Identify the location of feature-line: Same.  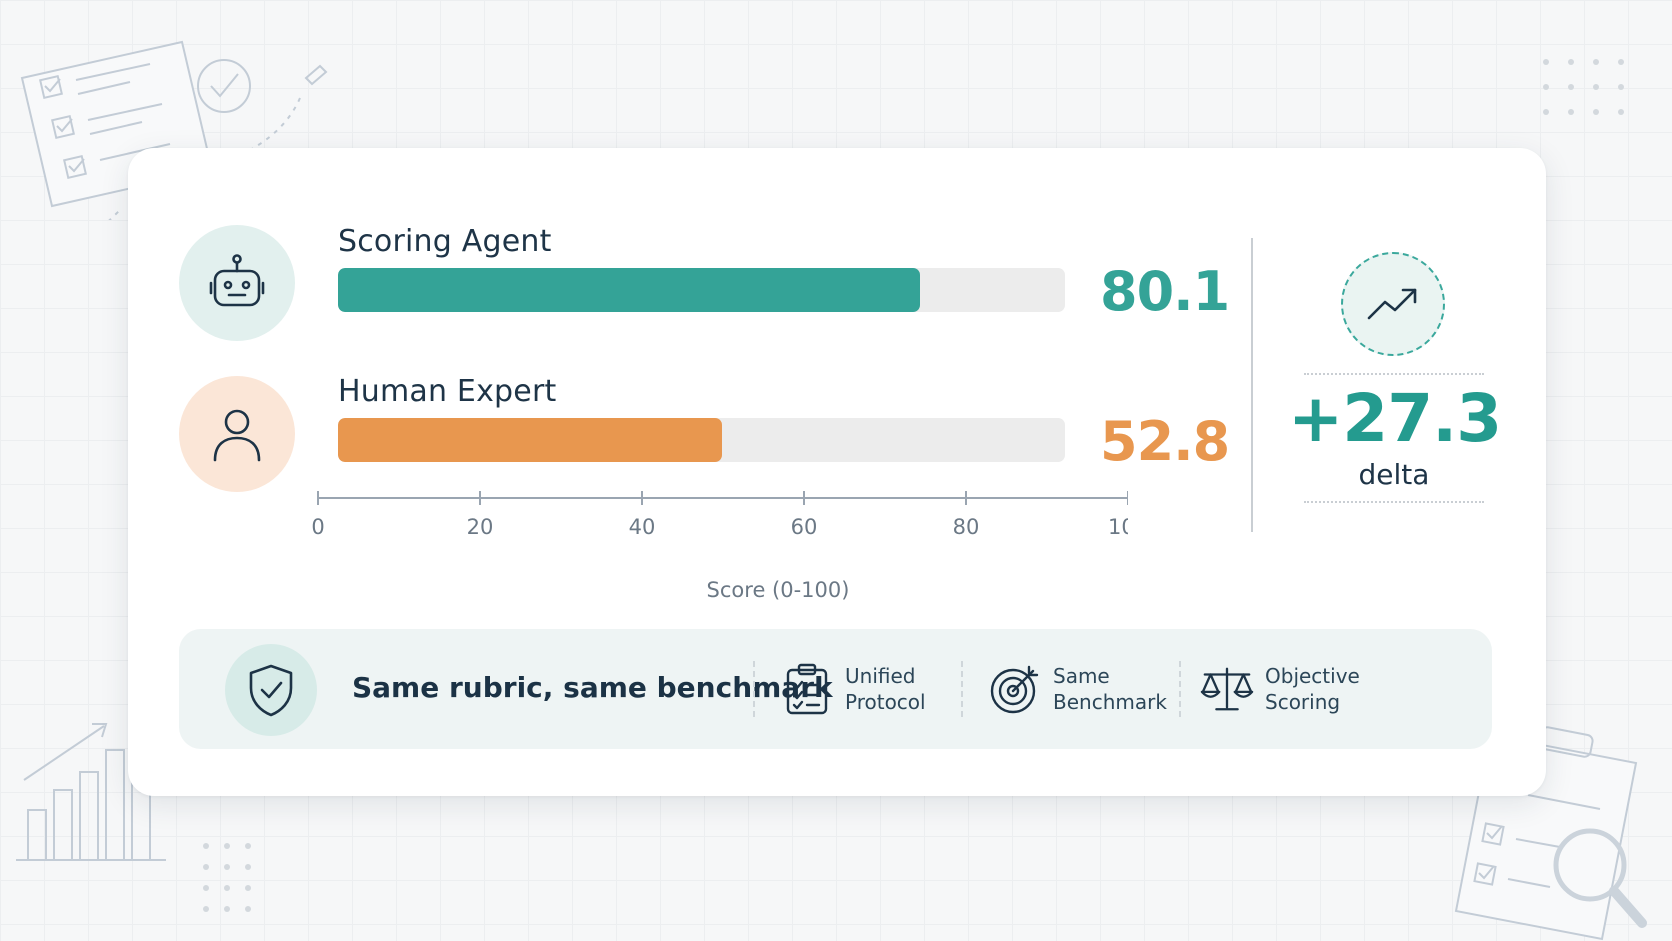
(1081, 676).